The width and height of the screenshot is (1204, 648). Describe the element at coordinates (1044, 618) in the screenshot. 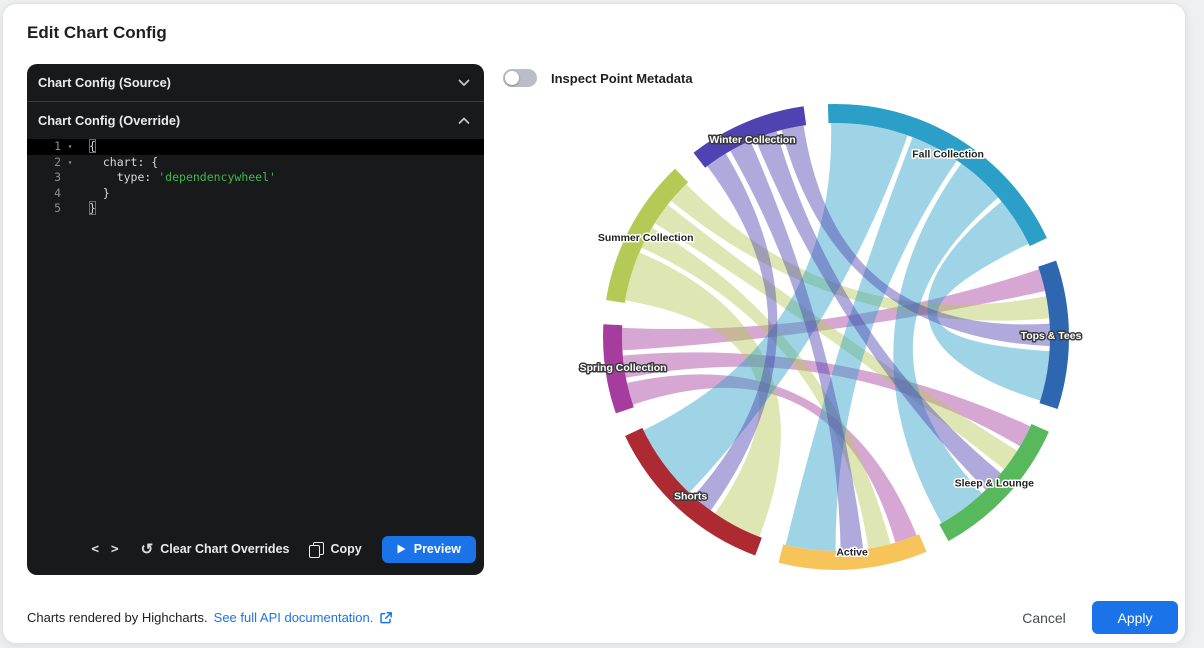

I see `cancel-button: Cancel` at that location.